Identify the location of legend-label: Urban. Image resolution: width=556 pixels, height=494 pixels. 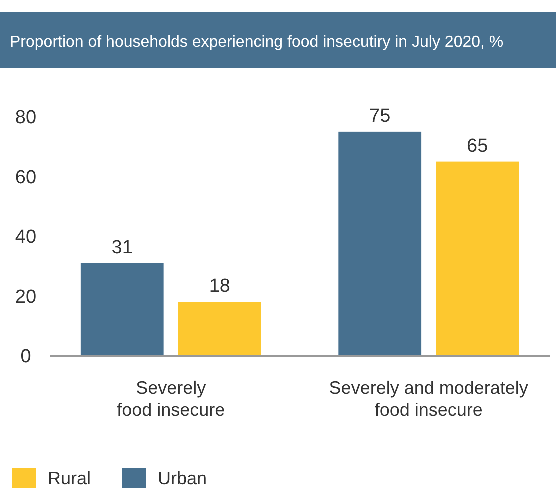
(183, 478).